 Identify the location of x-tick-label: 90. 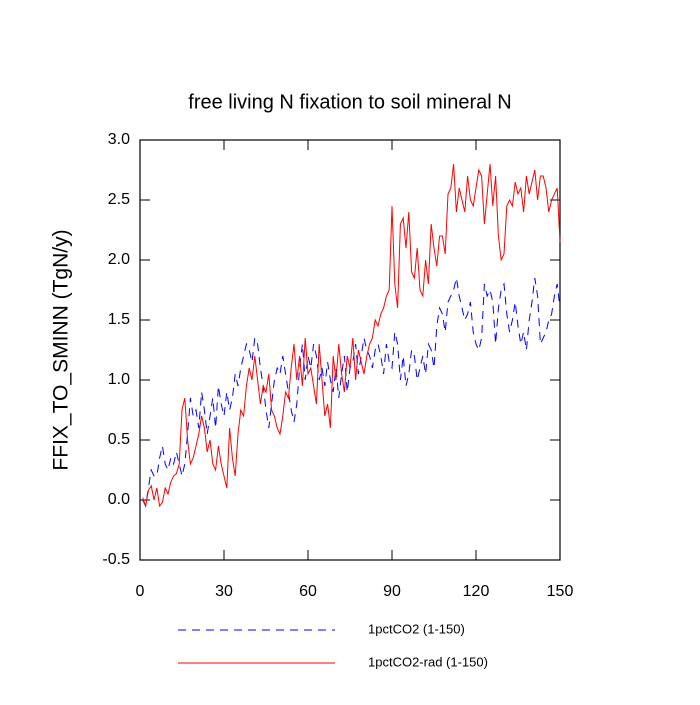
(392, 591).